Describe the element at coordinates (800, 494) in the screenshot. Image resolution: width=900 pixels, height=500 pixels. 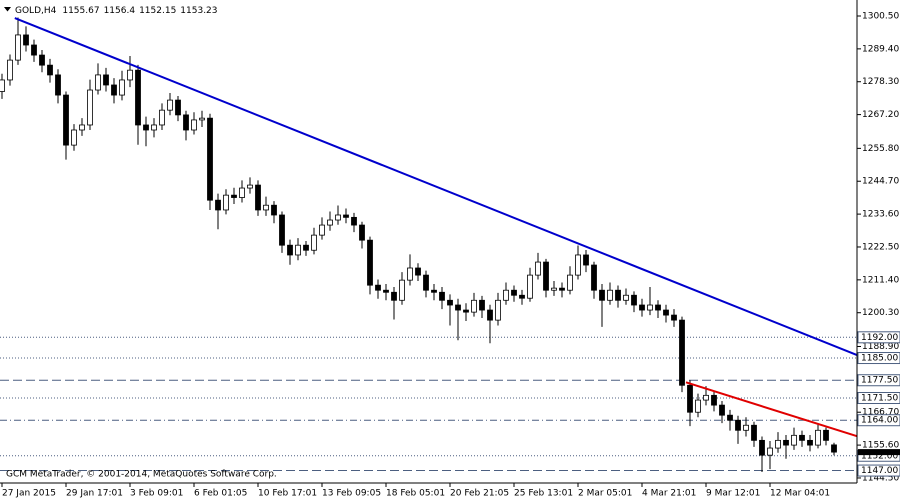
I see `x-tick-label: 12 Mar 04:01` at that location.